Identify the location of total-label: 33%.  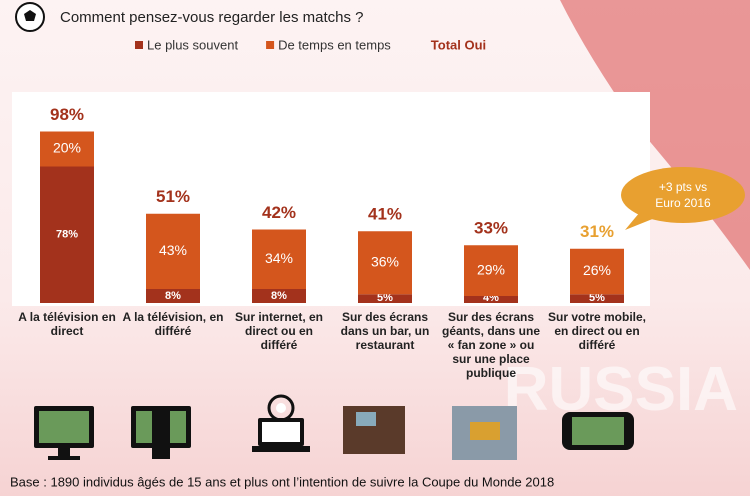
(491, 228).